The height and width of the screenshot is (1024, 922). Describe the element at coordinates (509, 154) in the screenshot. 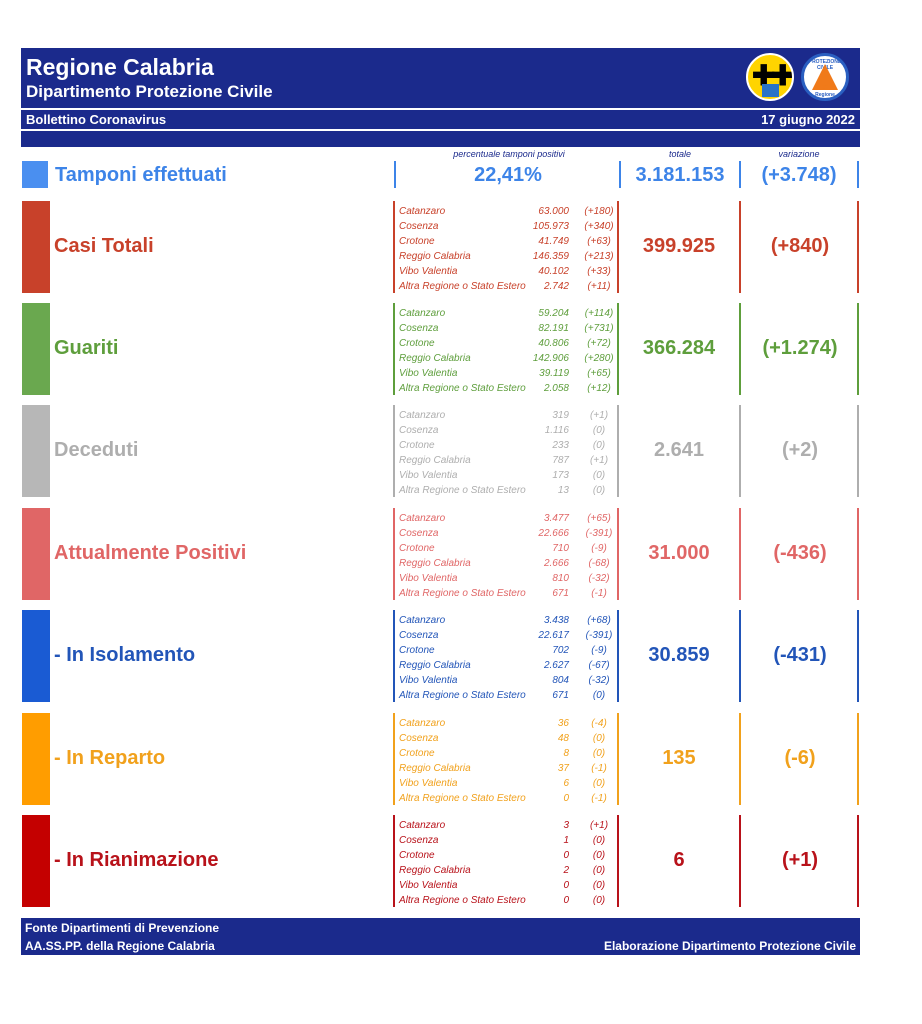

I see `column-header-percent: percentuale tamponi positivi` at that location.